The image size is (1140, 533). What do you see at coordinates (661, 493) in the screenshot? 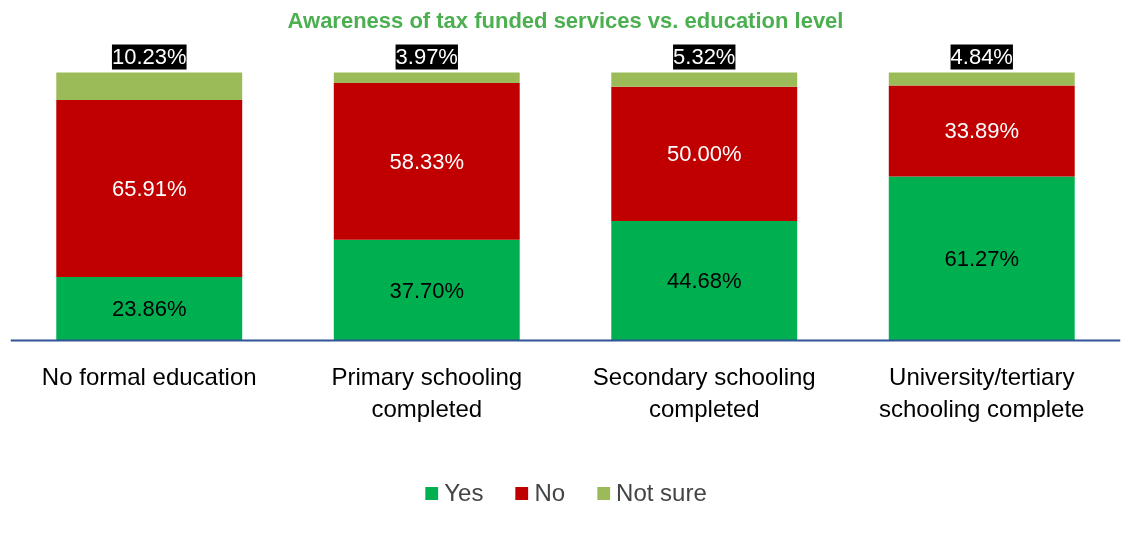
I see `legend-label: Not sure` at bounding box center [661, 493].